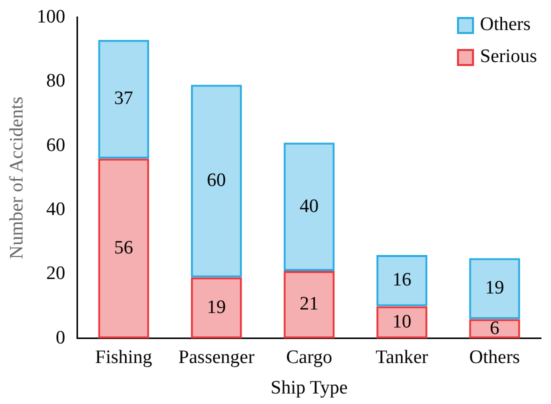  I want to click on y-tick-label: 100, so click(51, 17).